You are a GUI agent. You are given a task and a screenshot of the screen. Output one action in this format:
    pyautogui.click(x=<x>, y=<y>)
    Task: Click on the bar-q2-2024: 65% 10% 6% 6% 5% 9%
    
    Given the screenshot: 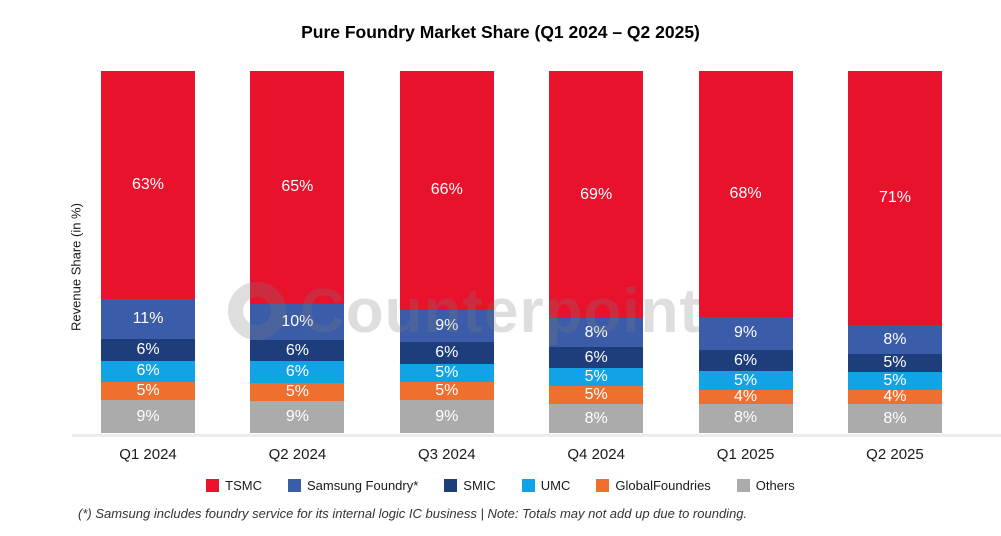 What is the action you would take?
    pyautogui.click(x=297, y=252)
    